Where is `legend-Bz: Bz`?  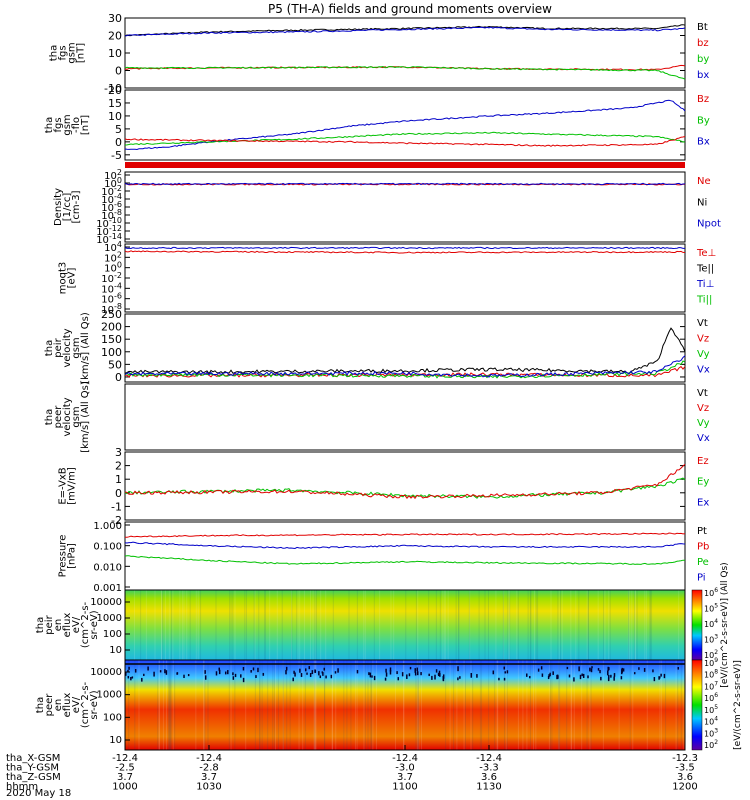 legend-Bz: Bz is located at coordinates (703, 99).